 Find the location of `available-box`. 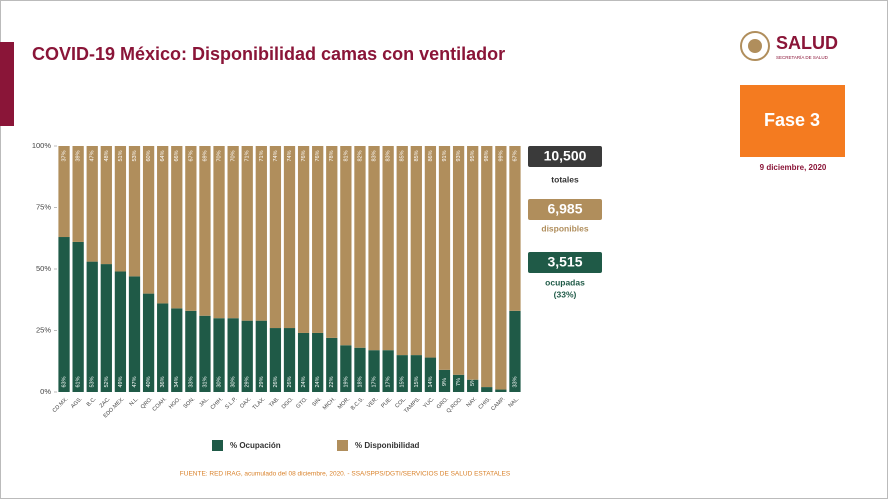

available-box is located at coordinates (565, 209).